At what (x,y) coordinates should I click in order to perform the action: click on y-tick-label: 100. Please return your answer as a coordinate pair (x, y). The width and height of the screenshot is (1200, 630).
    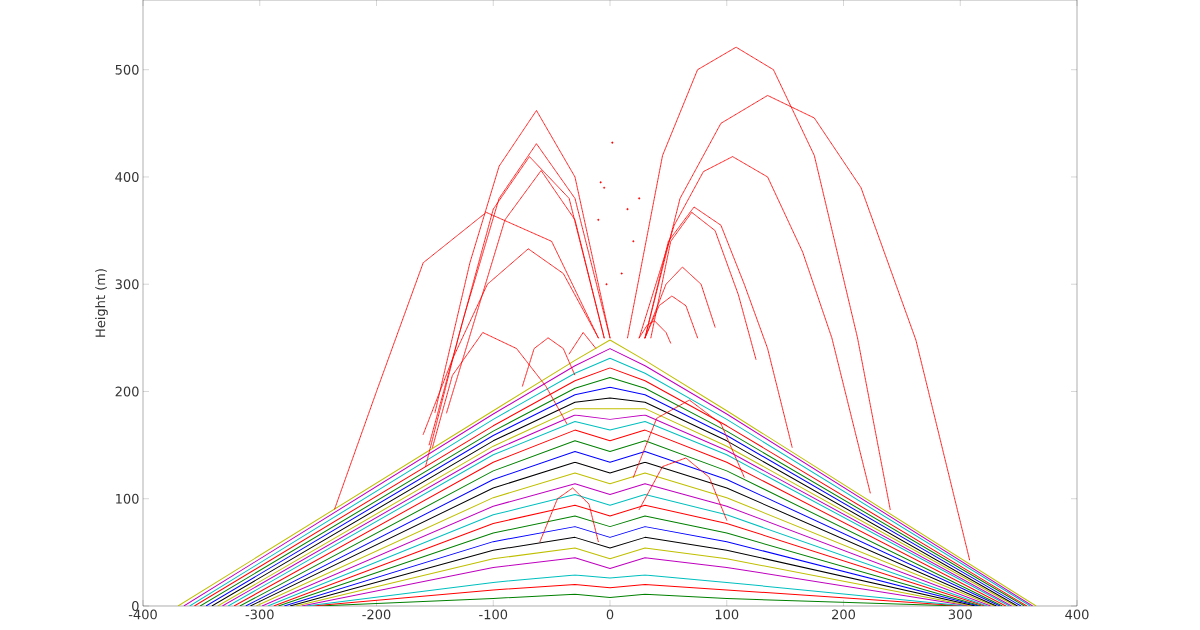
    Looking at the image, I should click on (127, 498).